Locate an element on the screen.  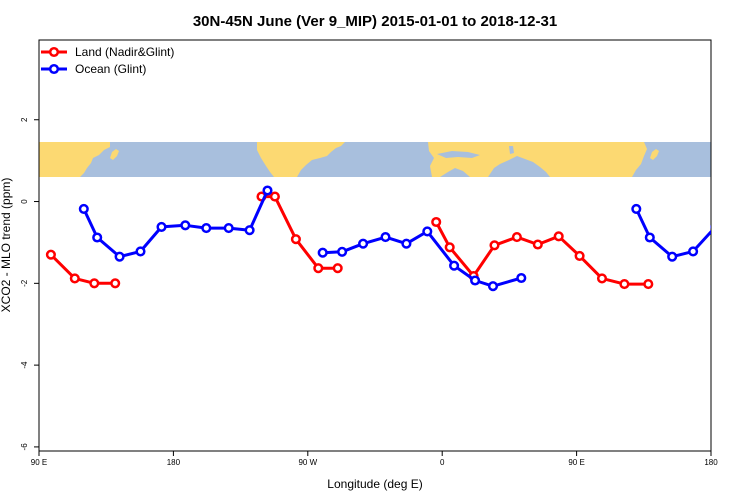
y-tick-label: -2 is located at coordinates (24, 283).